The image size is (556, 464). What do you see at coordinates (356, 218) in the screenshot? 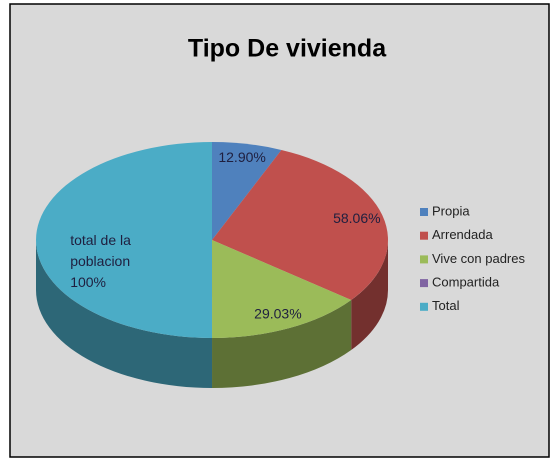
I see `data-label: 58.06%` at bounding box center [356, 218].